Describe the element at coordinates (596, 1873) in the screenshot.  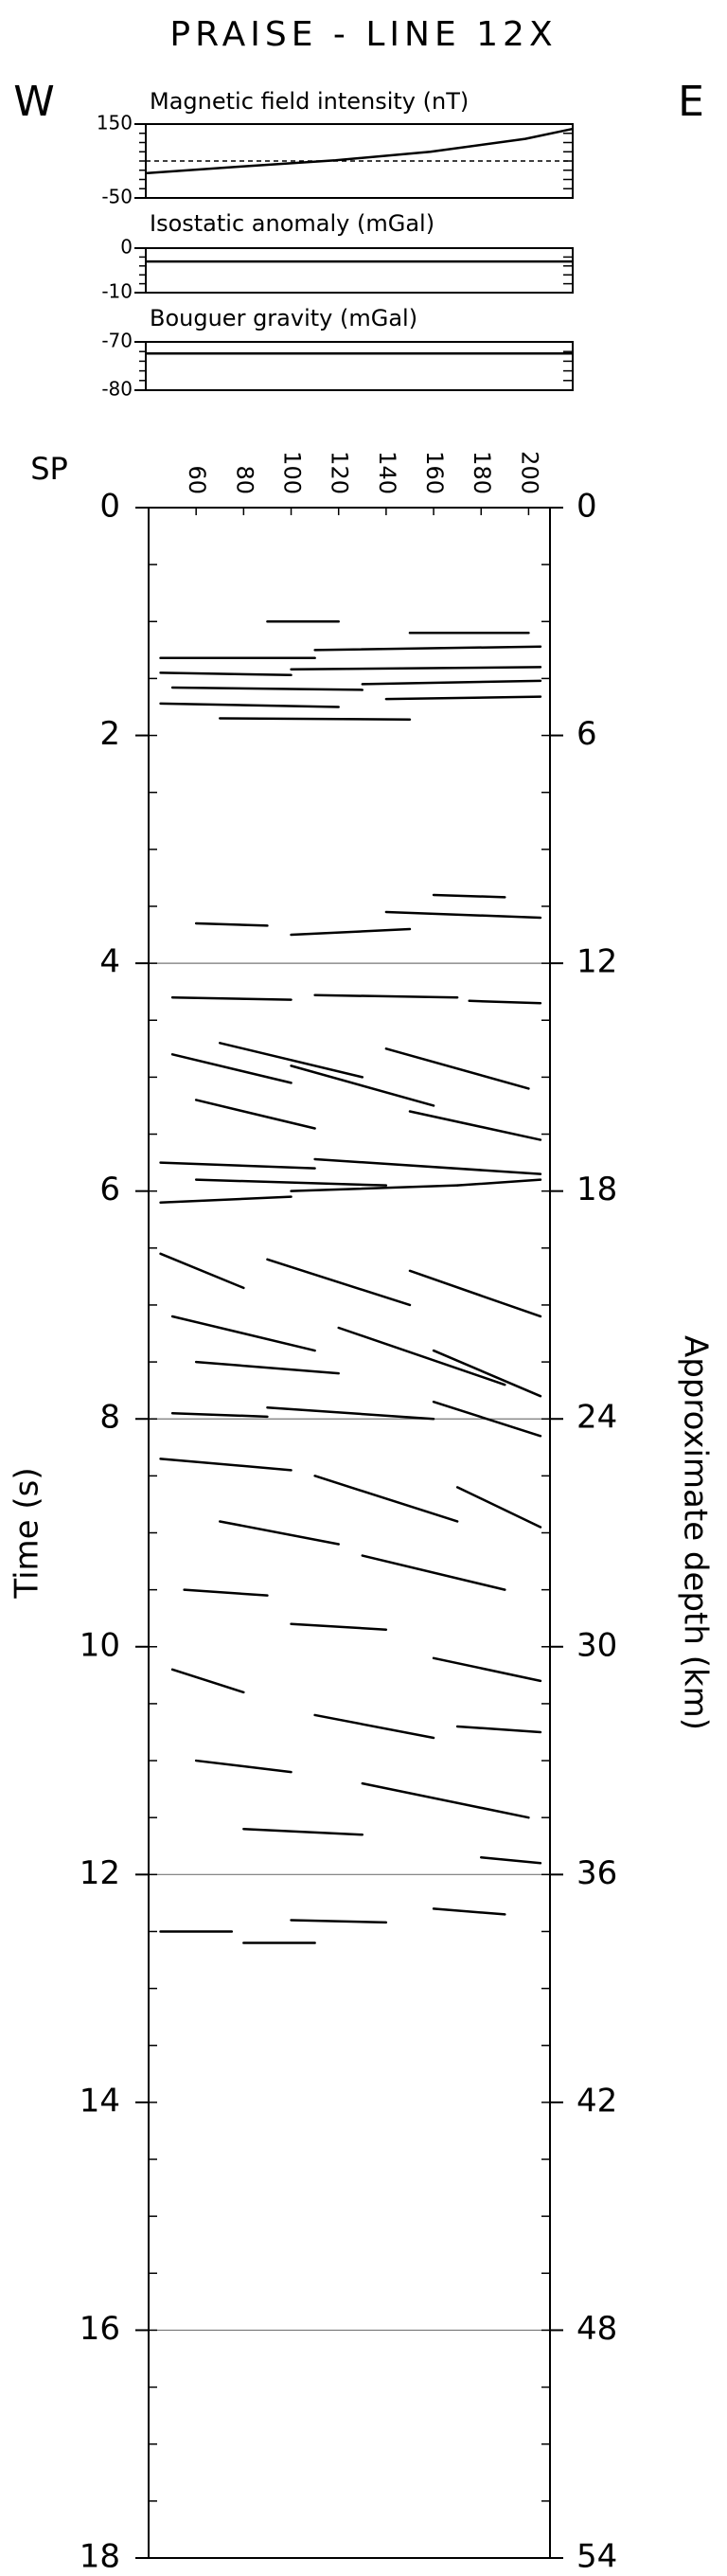
I see `y2-tick-label: 36` at that location.